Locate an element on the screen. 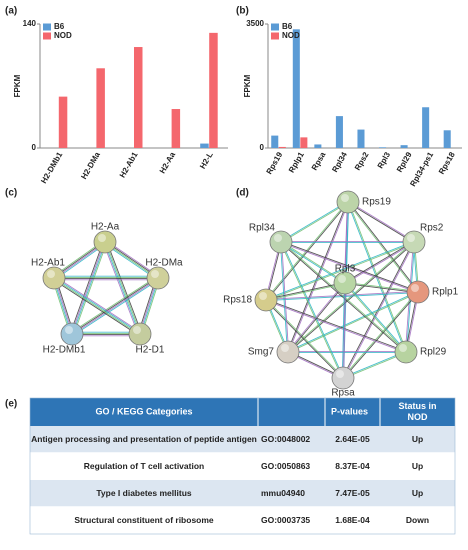 This screenshot has height=550, width=468. panel-label: (b) is located at coordinates (242, 11).